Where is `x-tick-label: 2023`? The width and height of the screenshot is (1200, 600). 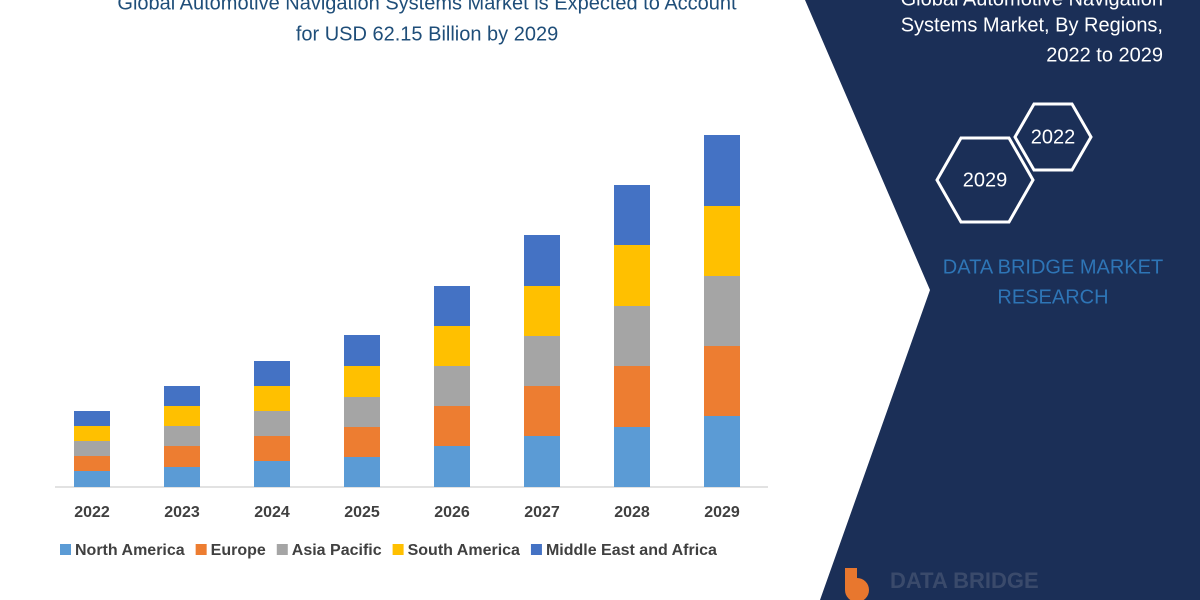 x-tick-label: 2023 is located at coordinates (182, 512).